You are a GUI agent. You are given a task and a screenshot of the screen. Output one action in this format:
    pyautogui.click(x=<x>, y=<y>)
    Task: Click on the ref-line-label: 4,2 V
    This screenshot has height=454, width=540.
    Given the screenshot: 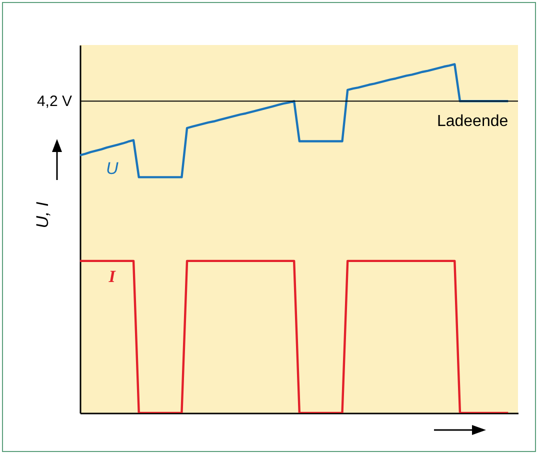 What is the action you would take?
    pyautogui.click(x=54, y=101)
    